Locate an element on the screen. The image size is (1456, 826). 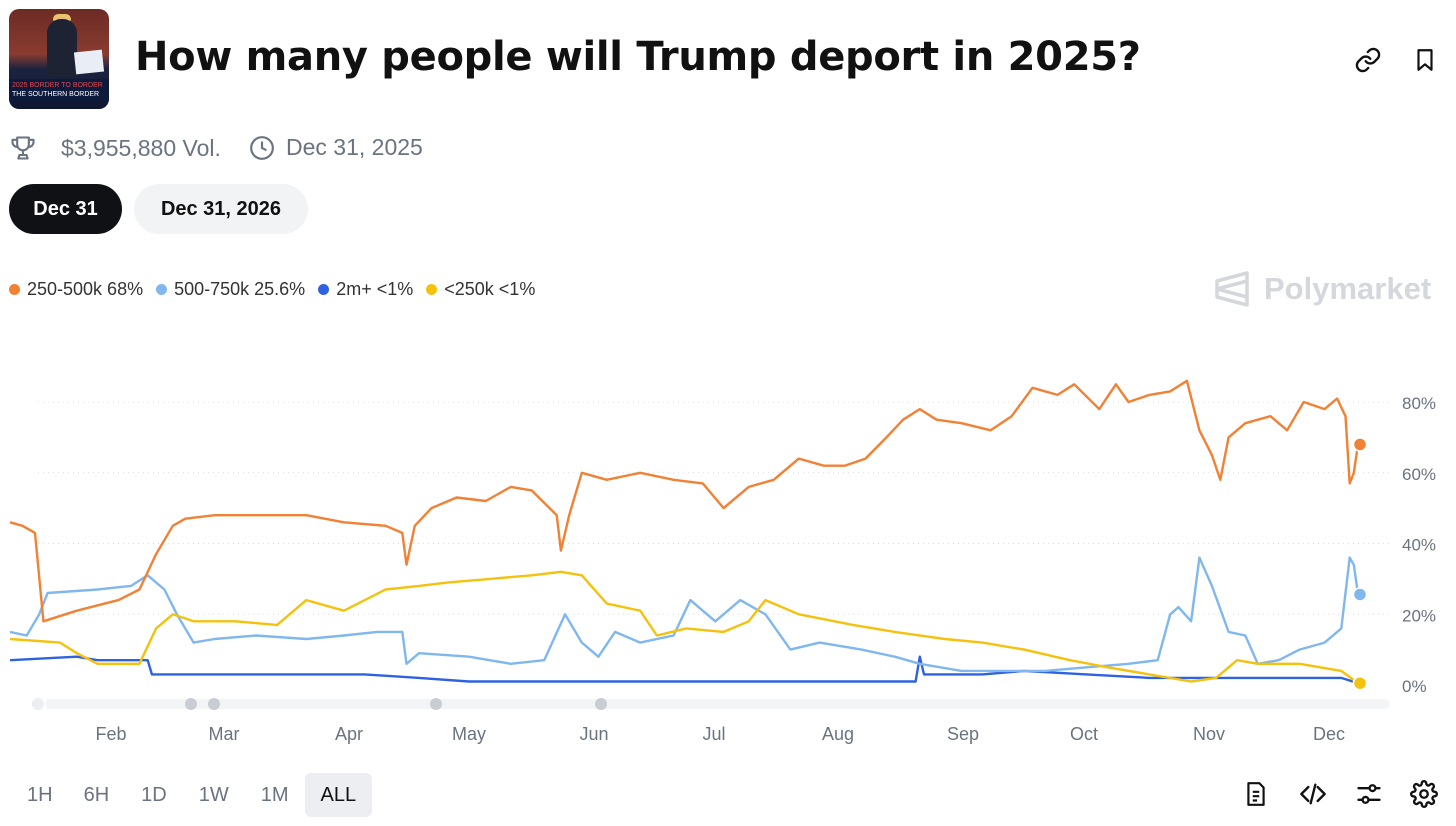
scrubber-track is located at coordinates (717, 704).